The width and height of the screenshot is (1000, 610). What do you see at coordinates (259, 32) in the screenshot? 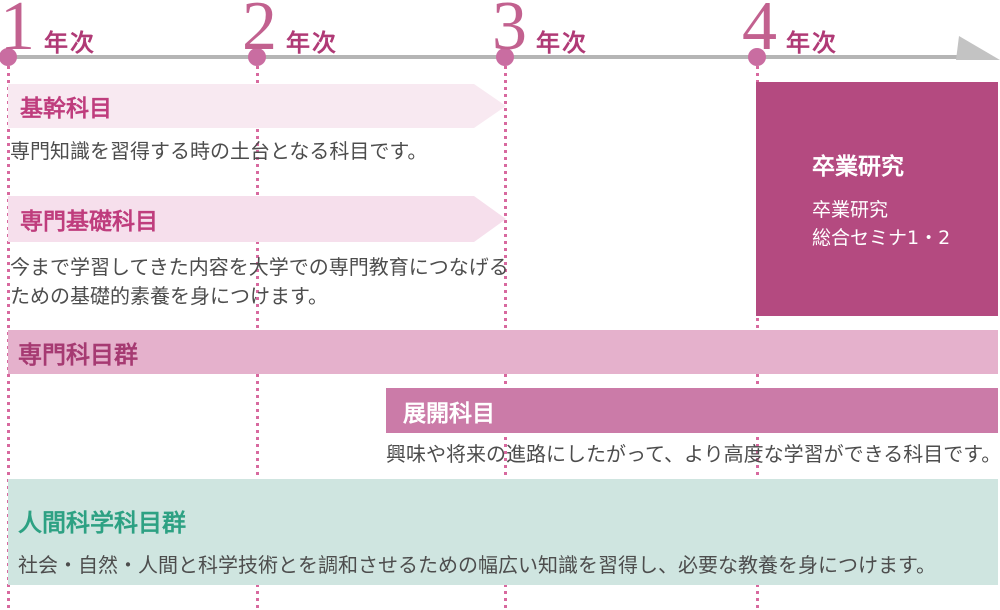
I see `year2-number: 2` at bounding box center [259, 32].